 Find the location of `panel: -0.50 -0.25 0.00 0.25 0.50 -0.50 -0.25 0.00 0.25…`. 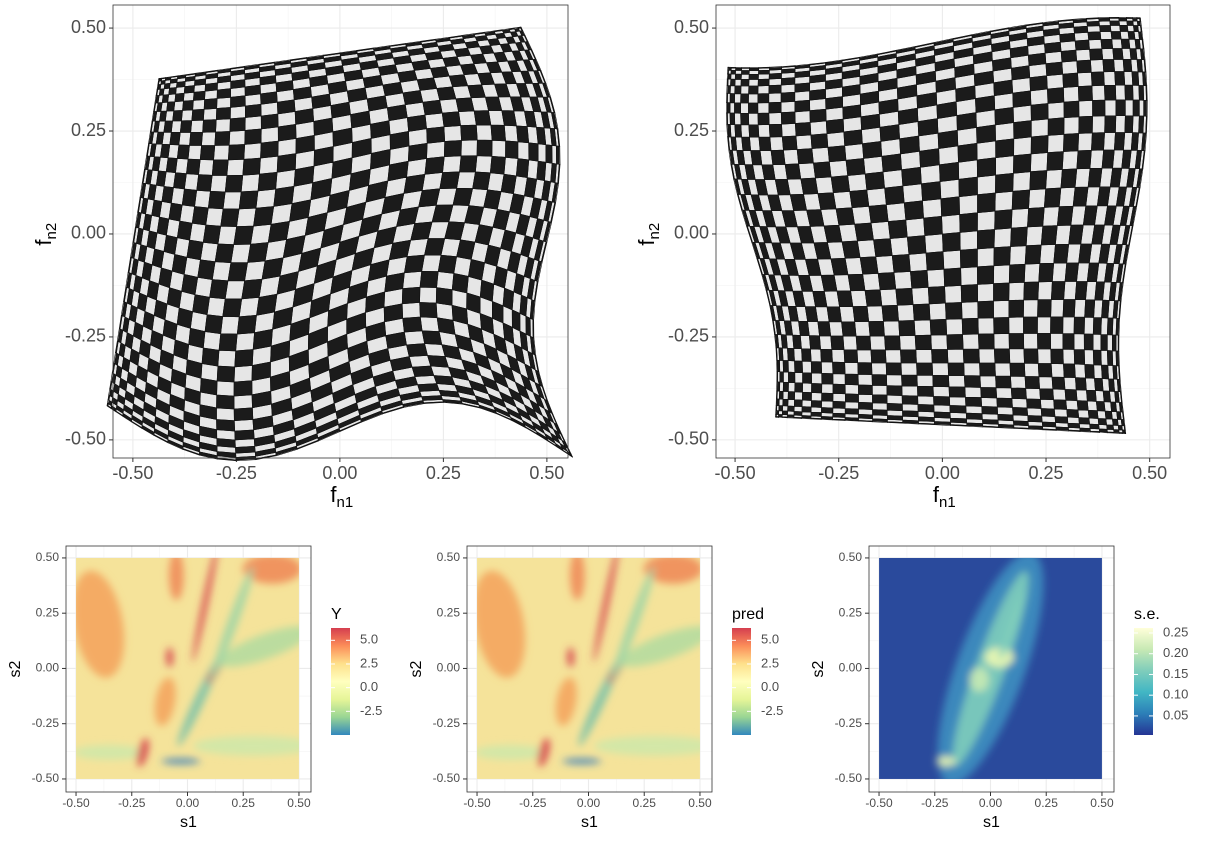

panel: -0.50 -0.25 0.00 0.25 0.50 -0.50 -0.25 0.00 0.25… is located at coordinates (595, 688).